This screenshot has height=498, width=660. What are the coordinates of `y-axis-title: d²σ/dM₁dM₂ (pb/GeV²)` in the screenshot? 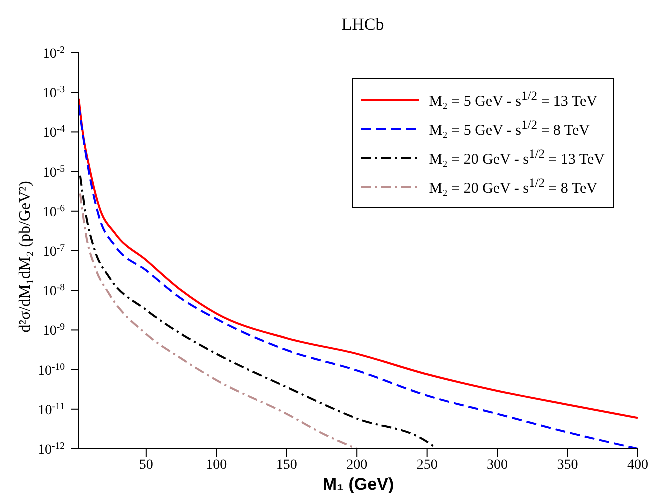 It's located at (25, 257).